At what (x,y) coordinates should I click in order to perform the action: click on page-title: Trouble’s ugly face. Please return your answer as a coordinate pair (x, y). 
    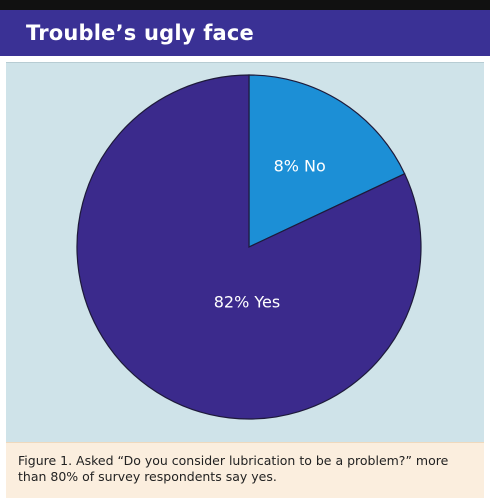
    Looking at the image, I should click on (140, 33).